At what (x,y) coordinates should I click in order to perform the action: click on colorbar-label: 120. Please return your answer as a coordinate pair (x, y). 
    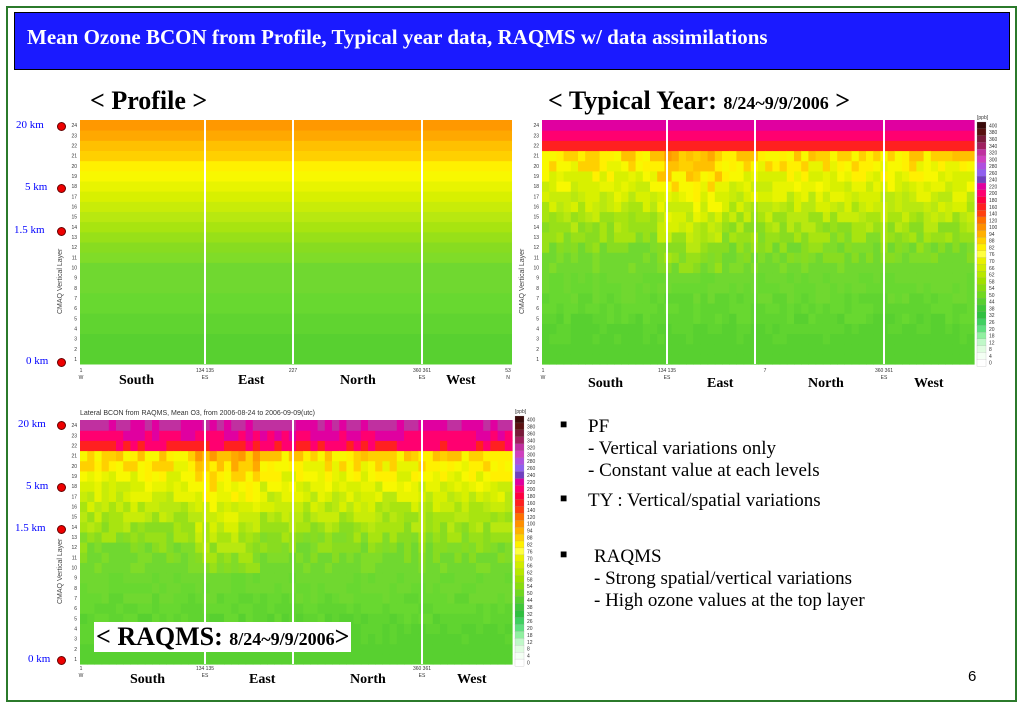
    Looking at the image, I should click on (993, 221).